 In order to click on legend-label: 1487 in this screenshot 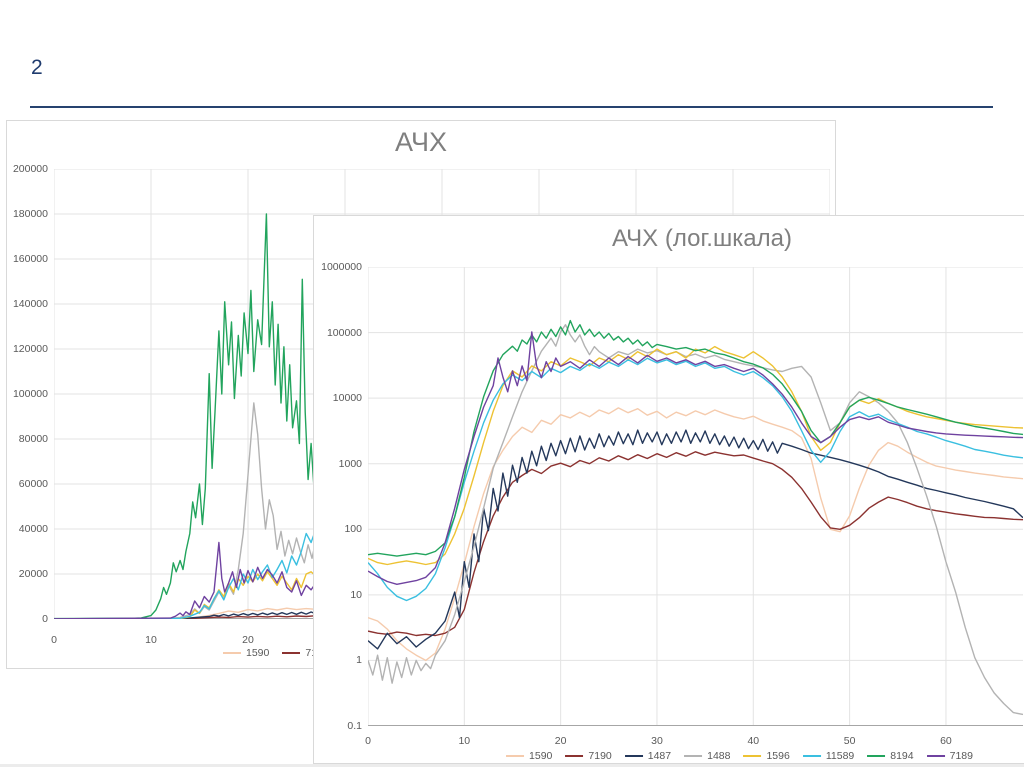, I will do `click(659, 756)`.